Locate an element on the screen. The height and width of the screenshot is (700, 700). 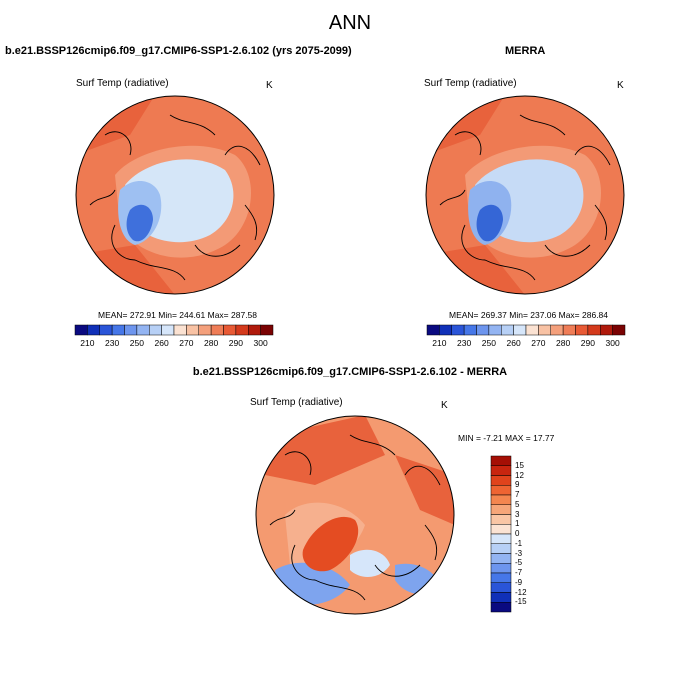
obs-polar-map is located at coordinates (525, 195).